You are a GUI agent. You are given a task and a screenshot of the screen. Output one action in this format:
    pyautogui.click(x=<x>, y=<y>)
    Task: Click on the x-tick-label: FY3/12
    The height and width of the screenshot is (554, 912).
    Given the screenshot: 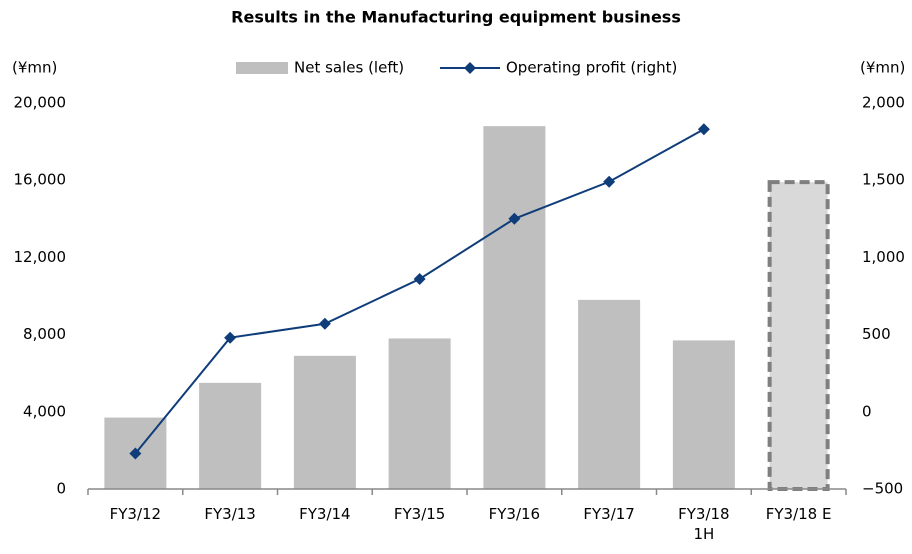 What is the action you would take?
    pyautogui.click(x=135, y=514)
    